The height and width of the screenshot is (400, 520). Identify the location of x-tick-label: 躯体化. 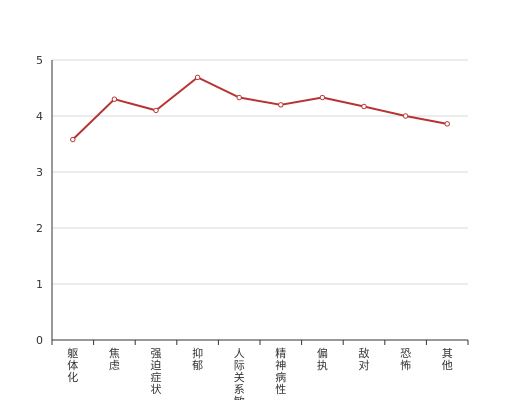
(72, 365).